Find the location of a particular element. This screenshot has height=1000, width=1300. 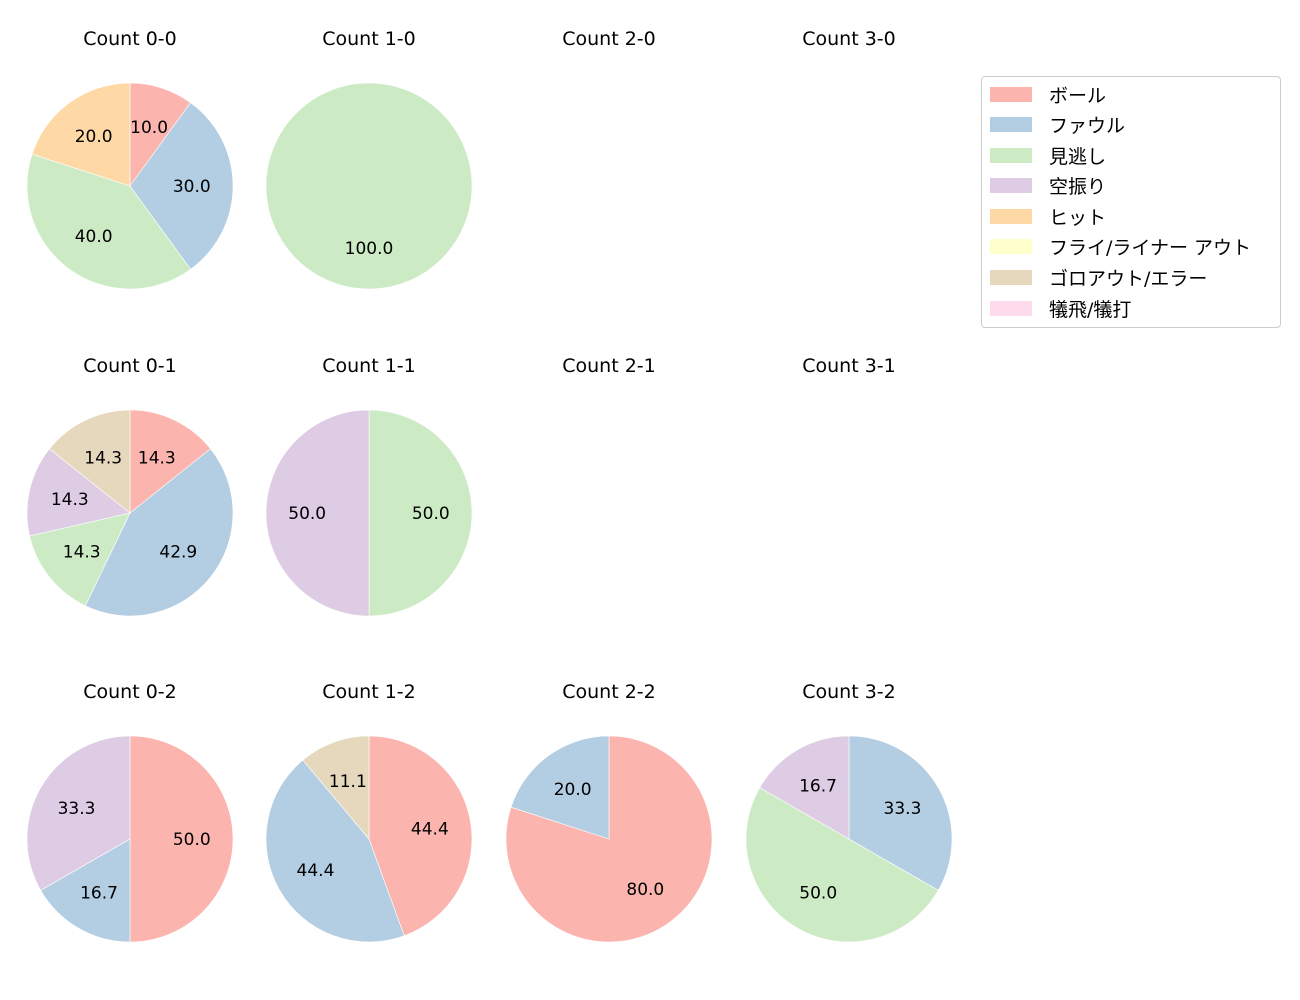

pie-chart: 100.0 is located at coordinates (369, 186).